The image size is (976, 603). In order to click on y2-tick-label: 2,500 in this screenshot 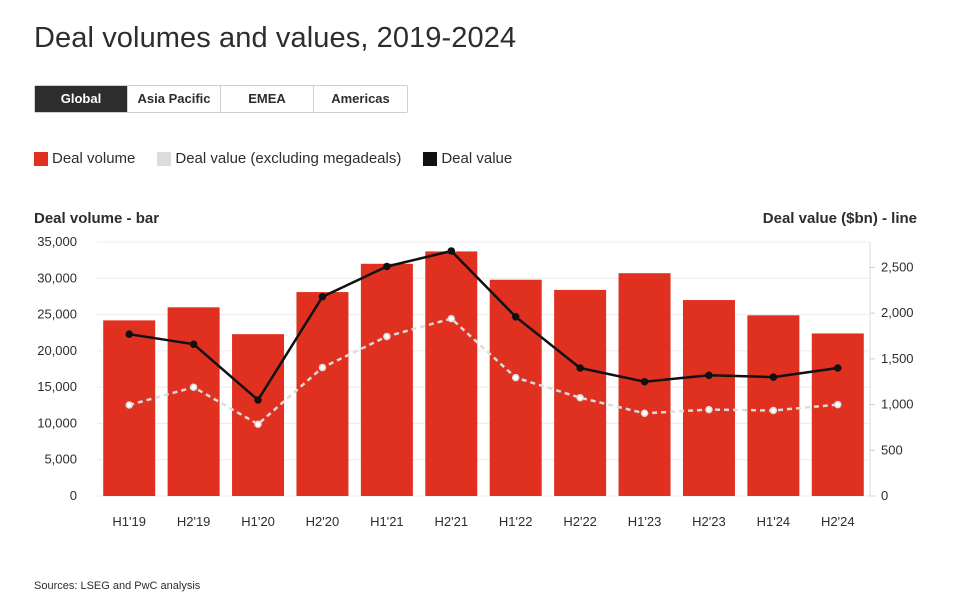, I will do `click(897, 266)`.